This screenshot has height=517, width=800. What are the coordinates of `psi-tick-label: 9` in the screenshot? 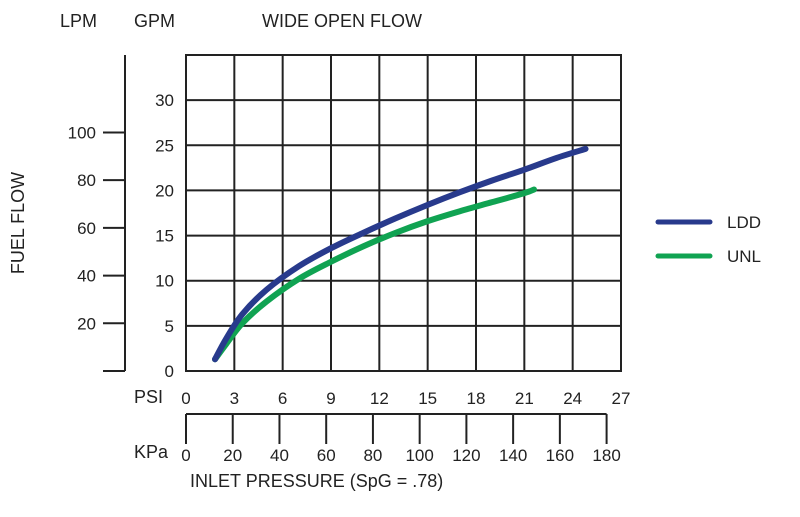 It's located at (330, 398).